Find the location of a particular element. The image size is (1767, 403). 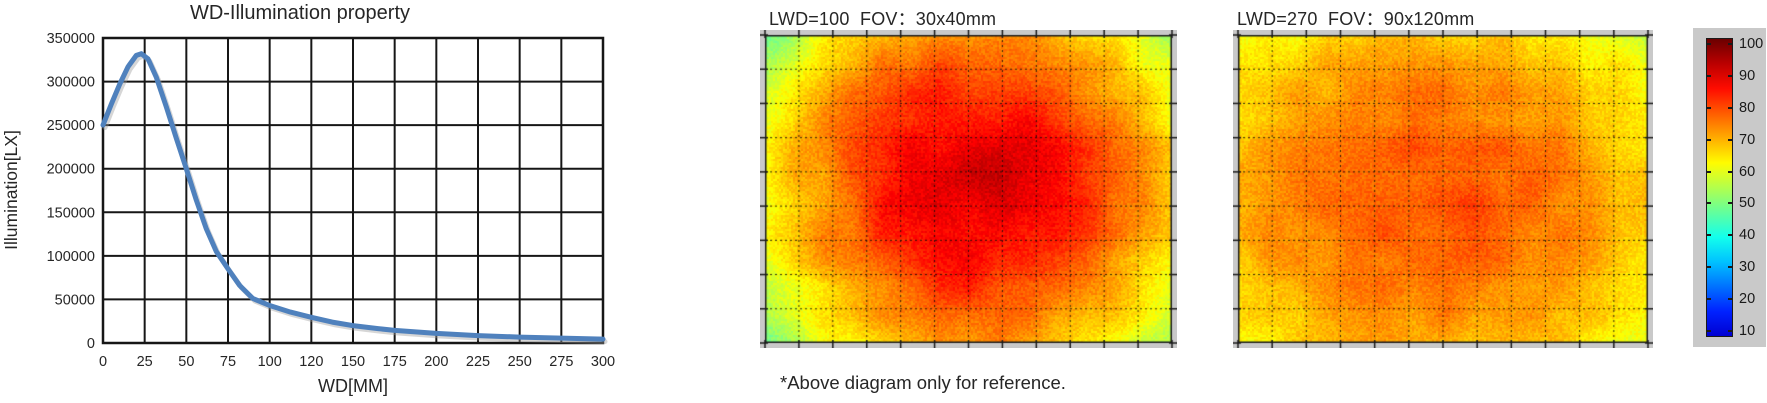

y-axis-tick-label: 0 is located at coordinates (91, 344).